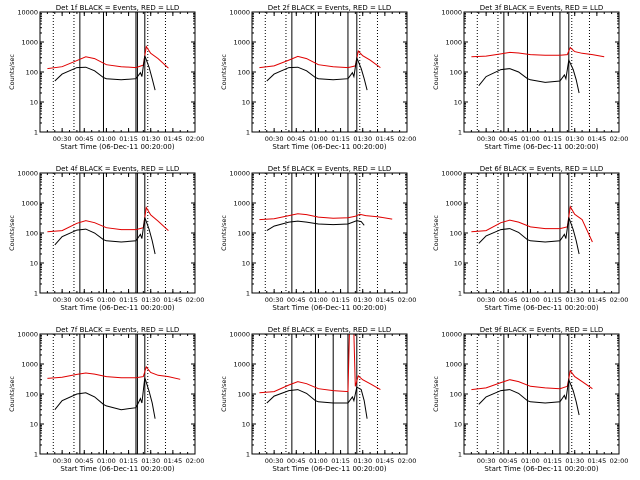 This screenshot has height=480, width=640. I want to click on panel-title: Det 3f BLACK = Events, RED = LLD, so click(541, 8).